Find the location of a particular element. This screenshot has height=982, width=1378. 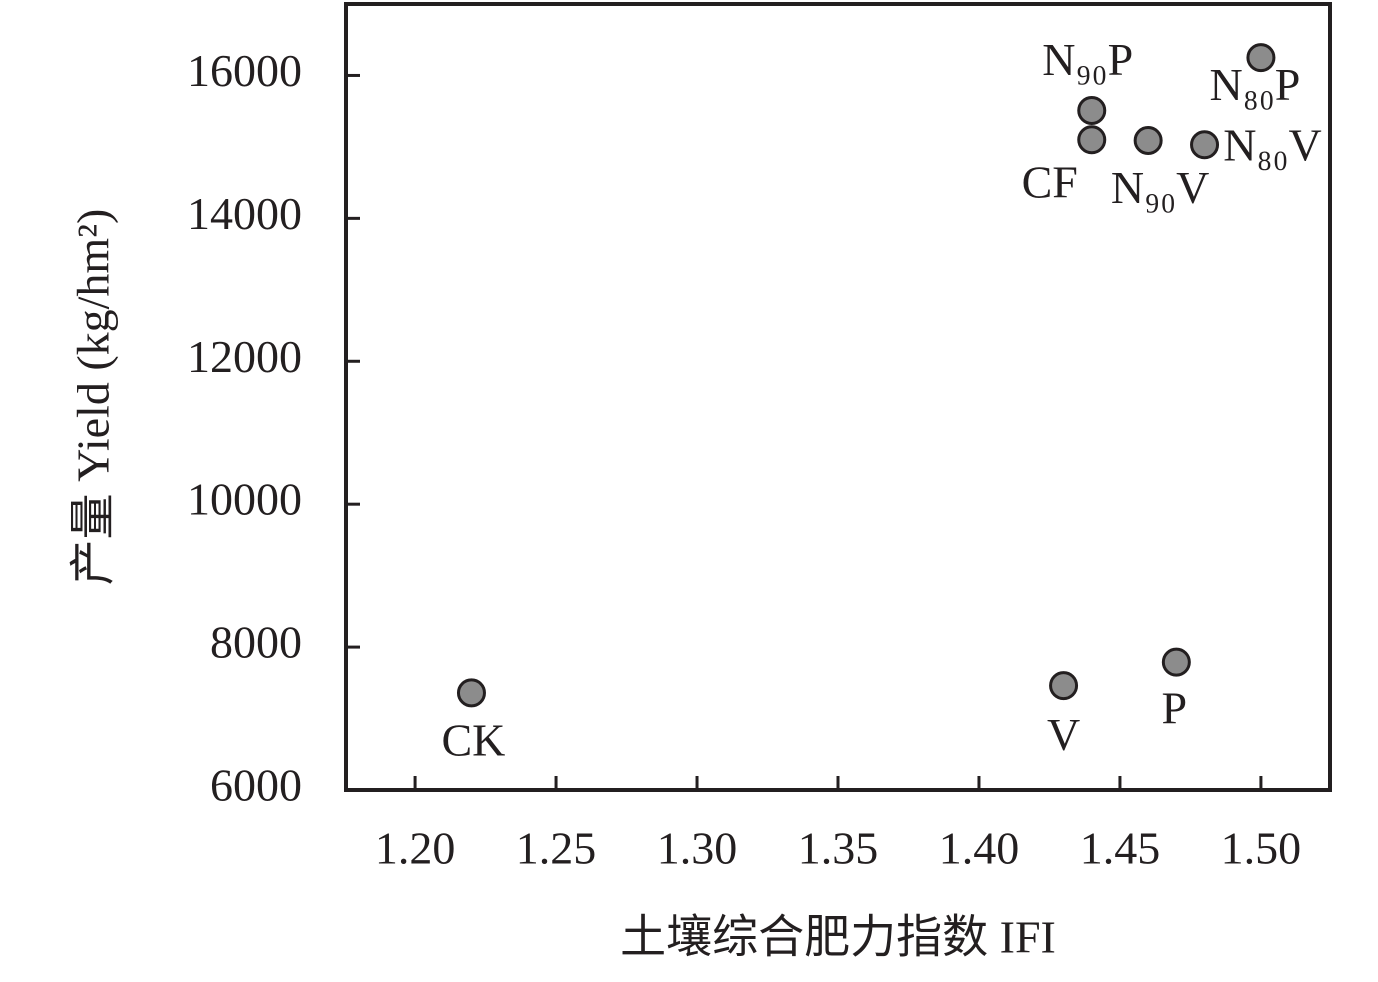

y-axis-label: 产量 Yield (kg/hm²) is located at coordinates (93, 397).